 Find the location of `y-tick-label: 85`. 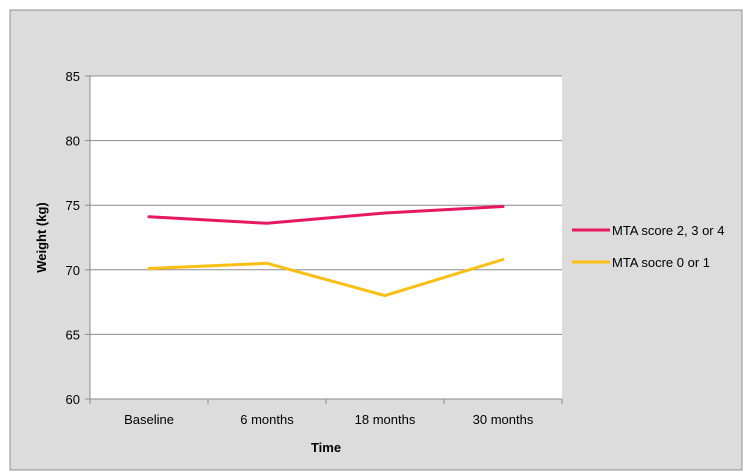

y-tick-label: 85 is located at coordinates (73, 76).